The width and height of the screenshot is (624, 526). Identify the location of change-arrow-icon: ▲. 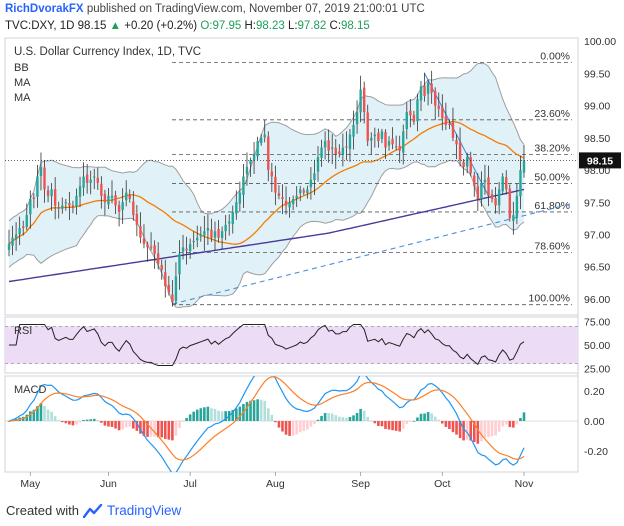
(115, 26).